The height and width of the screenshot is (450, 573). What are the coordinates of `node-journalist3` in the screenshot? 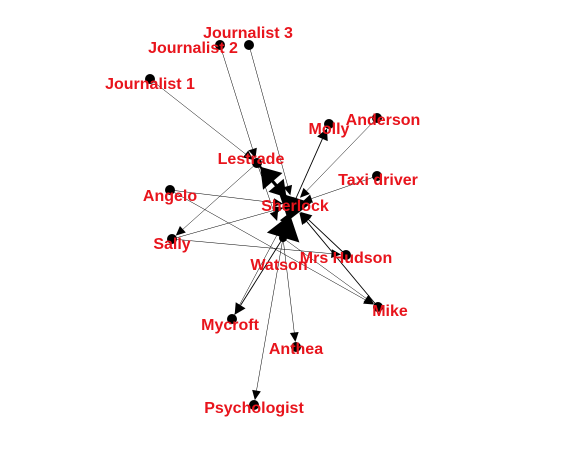 It's located at (249, 45).